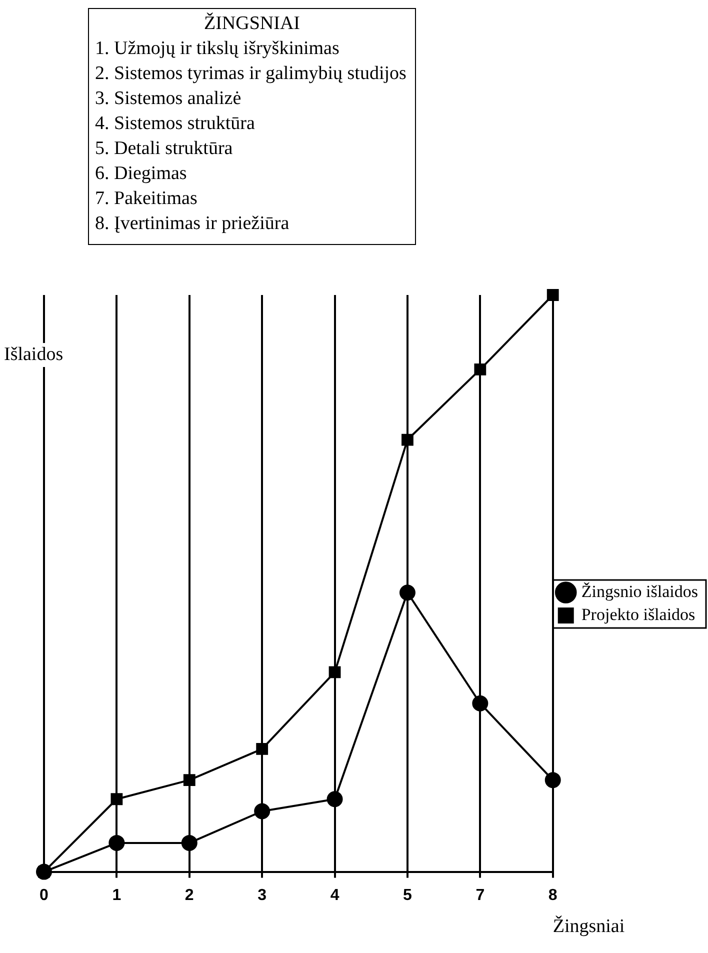  What do you see at coordinates (164, 149) in the screenshot?
I see `text: 5. Detali struktūra` at bounding box center [164, 149].